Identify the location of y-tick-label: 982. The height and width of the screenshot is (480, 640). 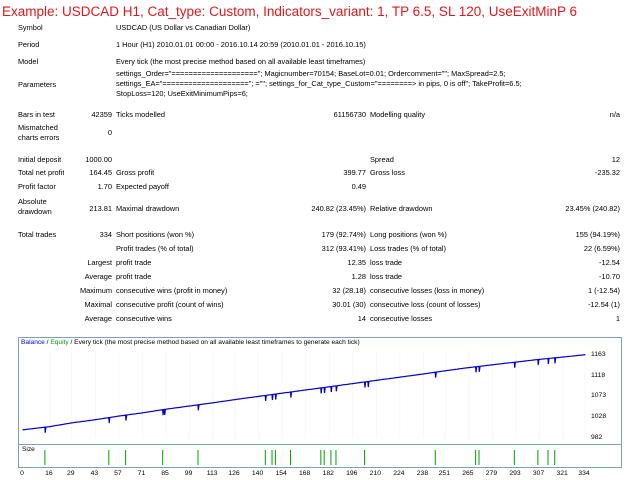
(597, 437).